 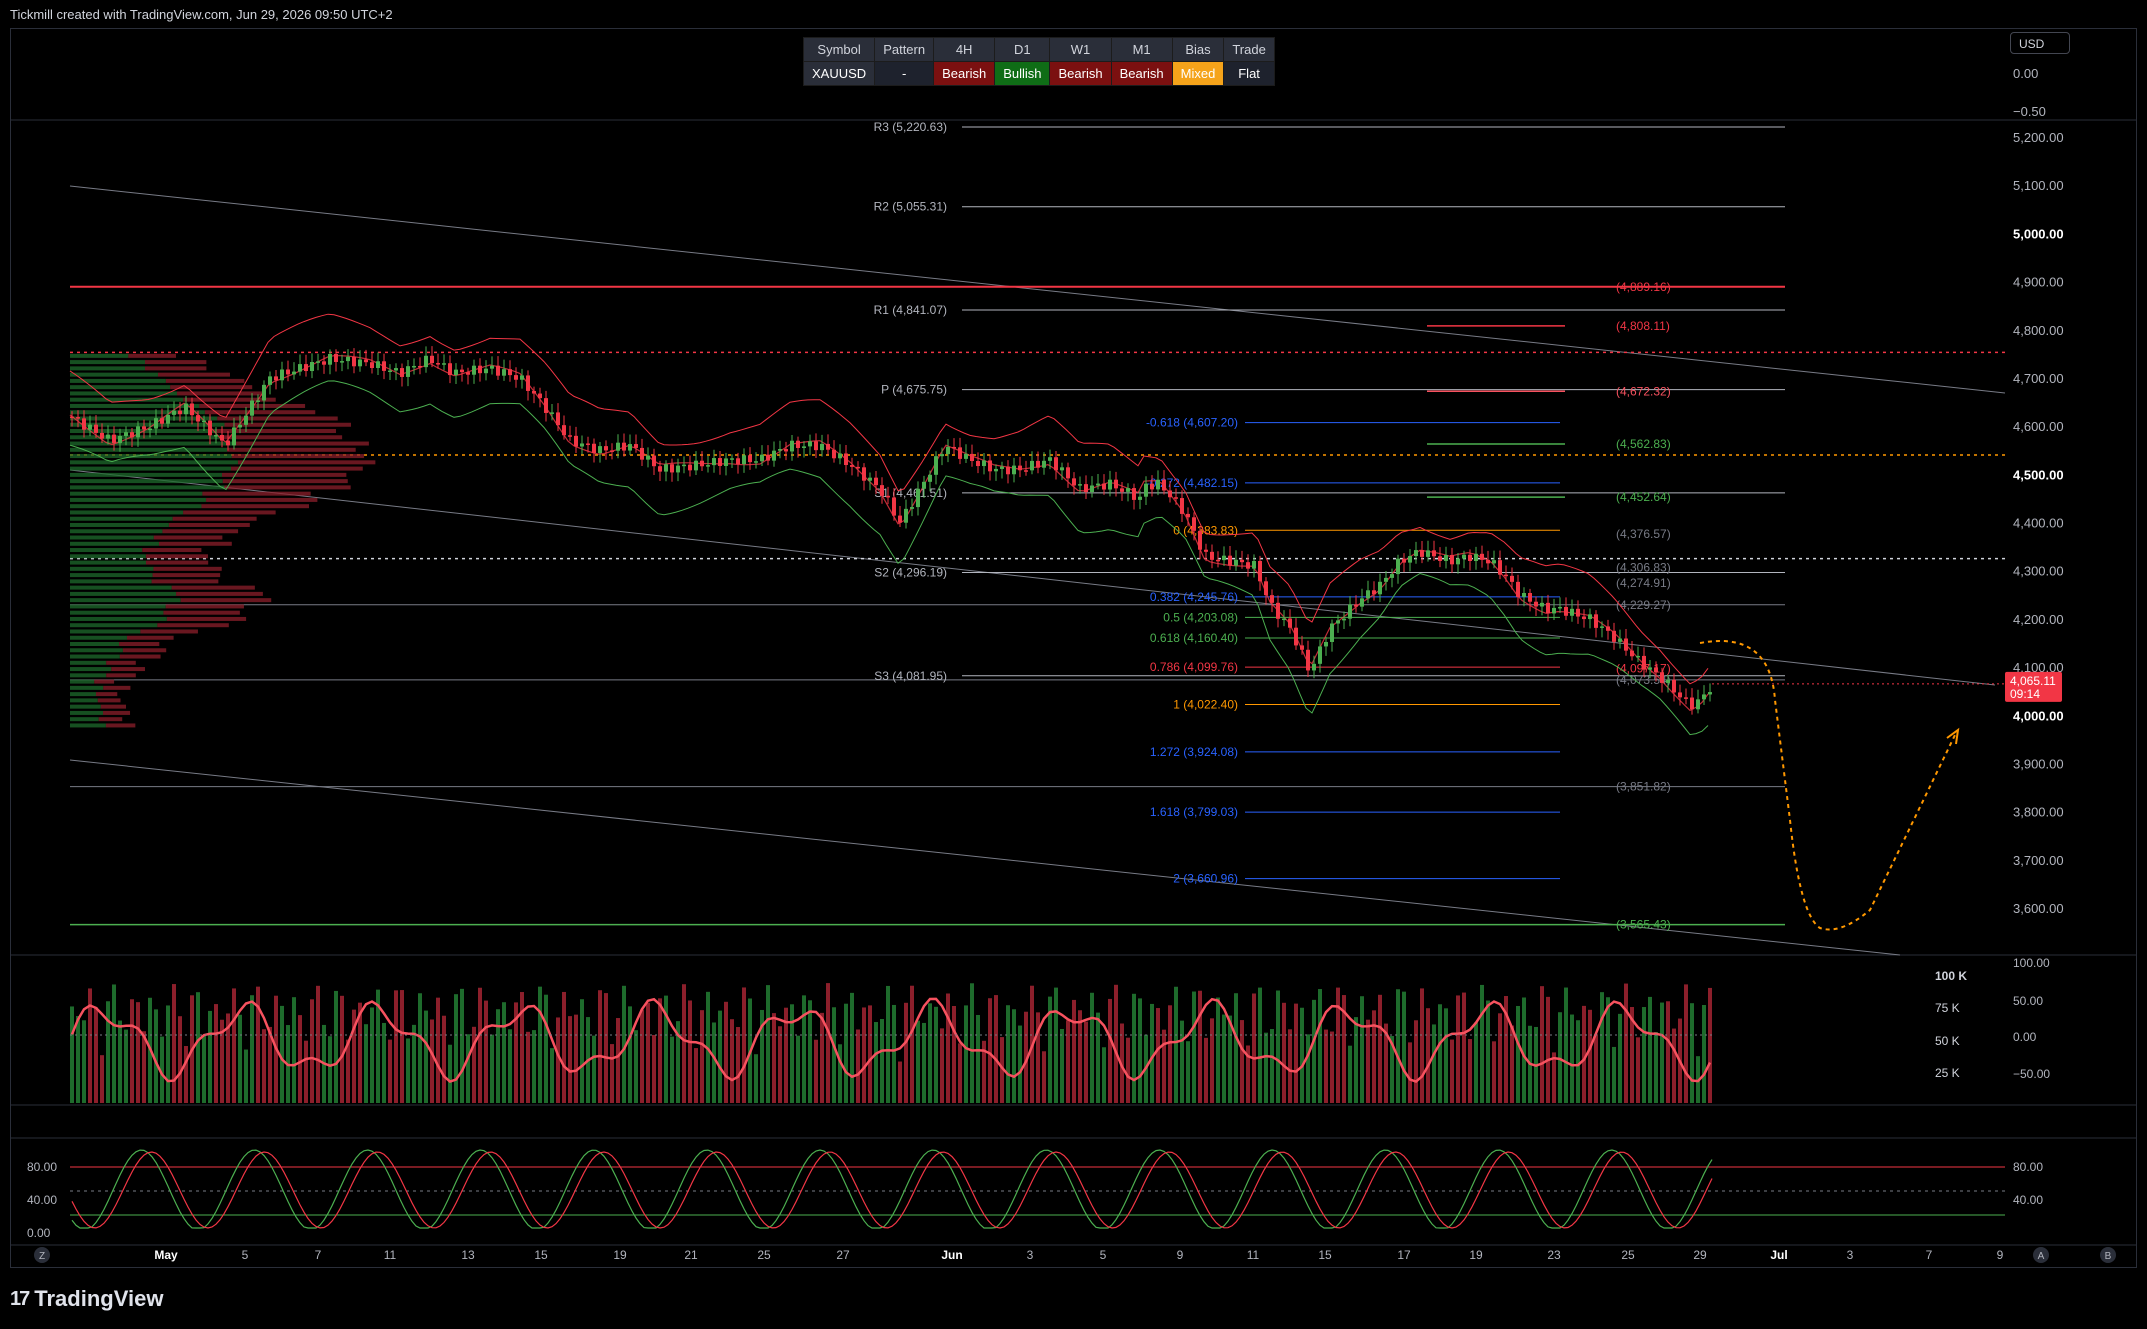 I want to click on last-price-value: 4,065.11, so click(x=2033, y=681).